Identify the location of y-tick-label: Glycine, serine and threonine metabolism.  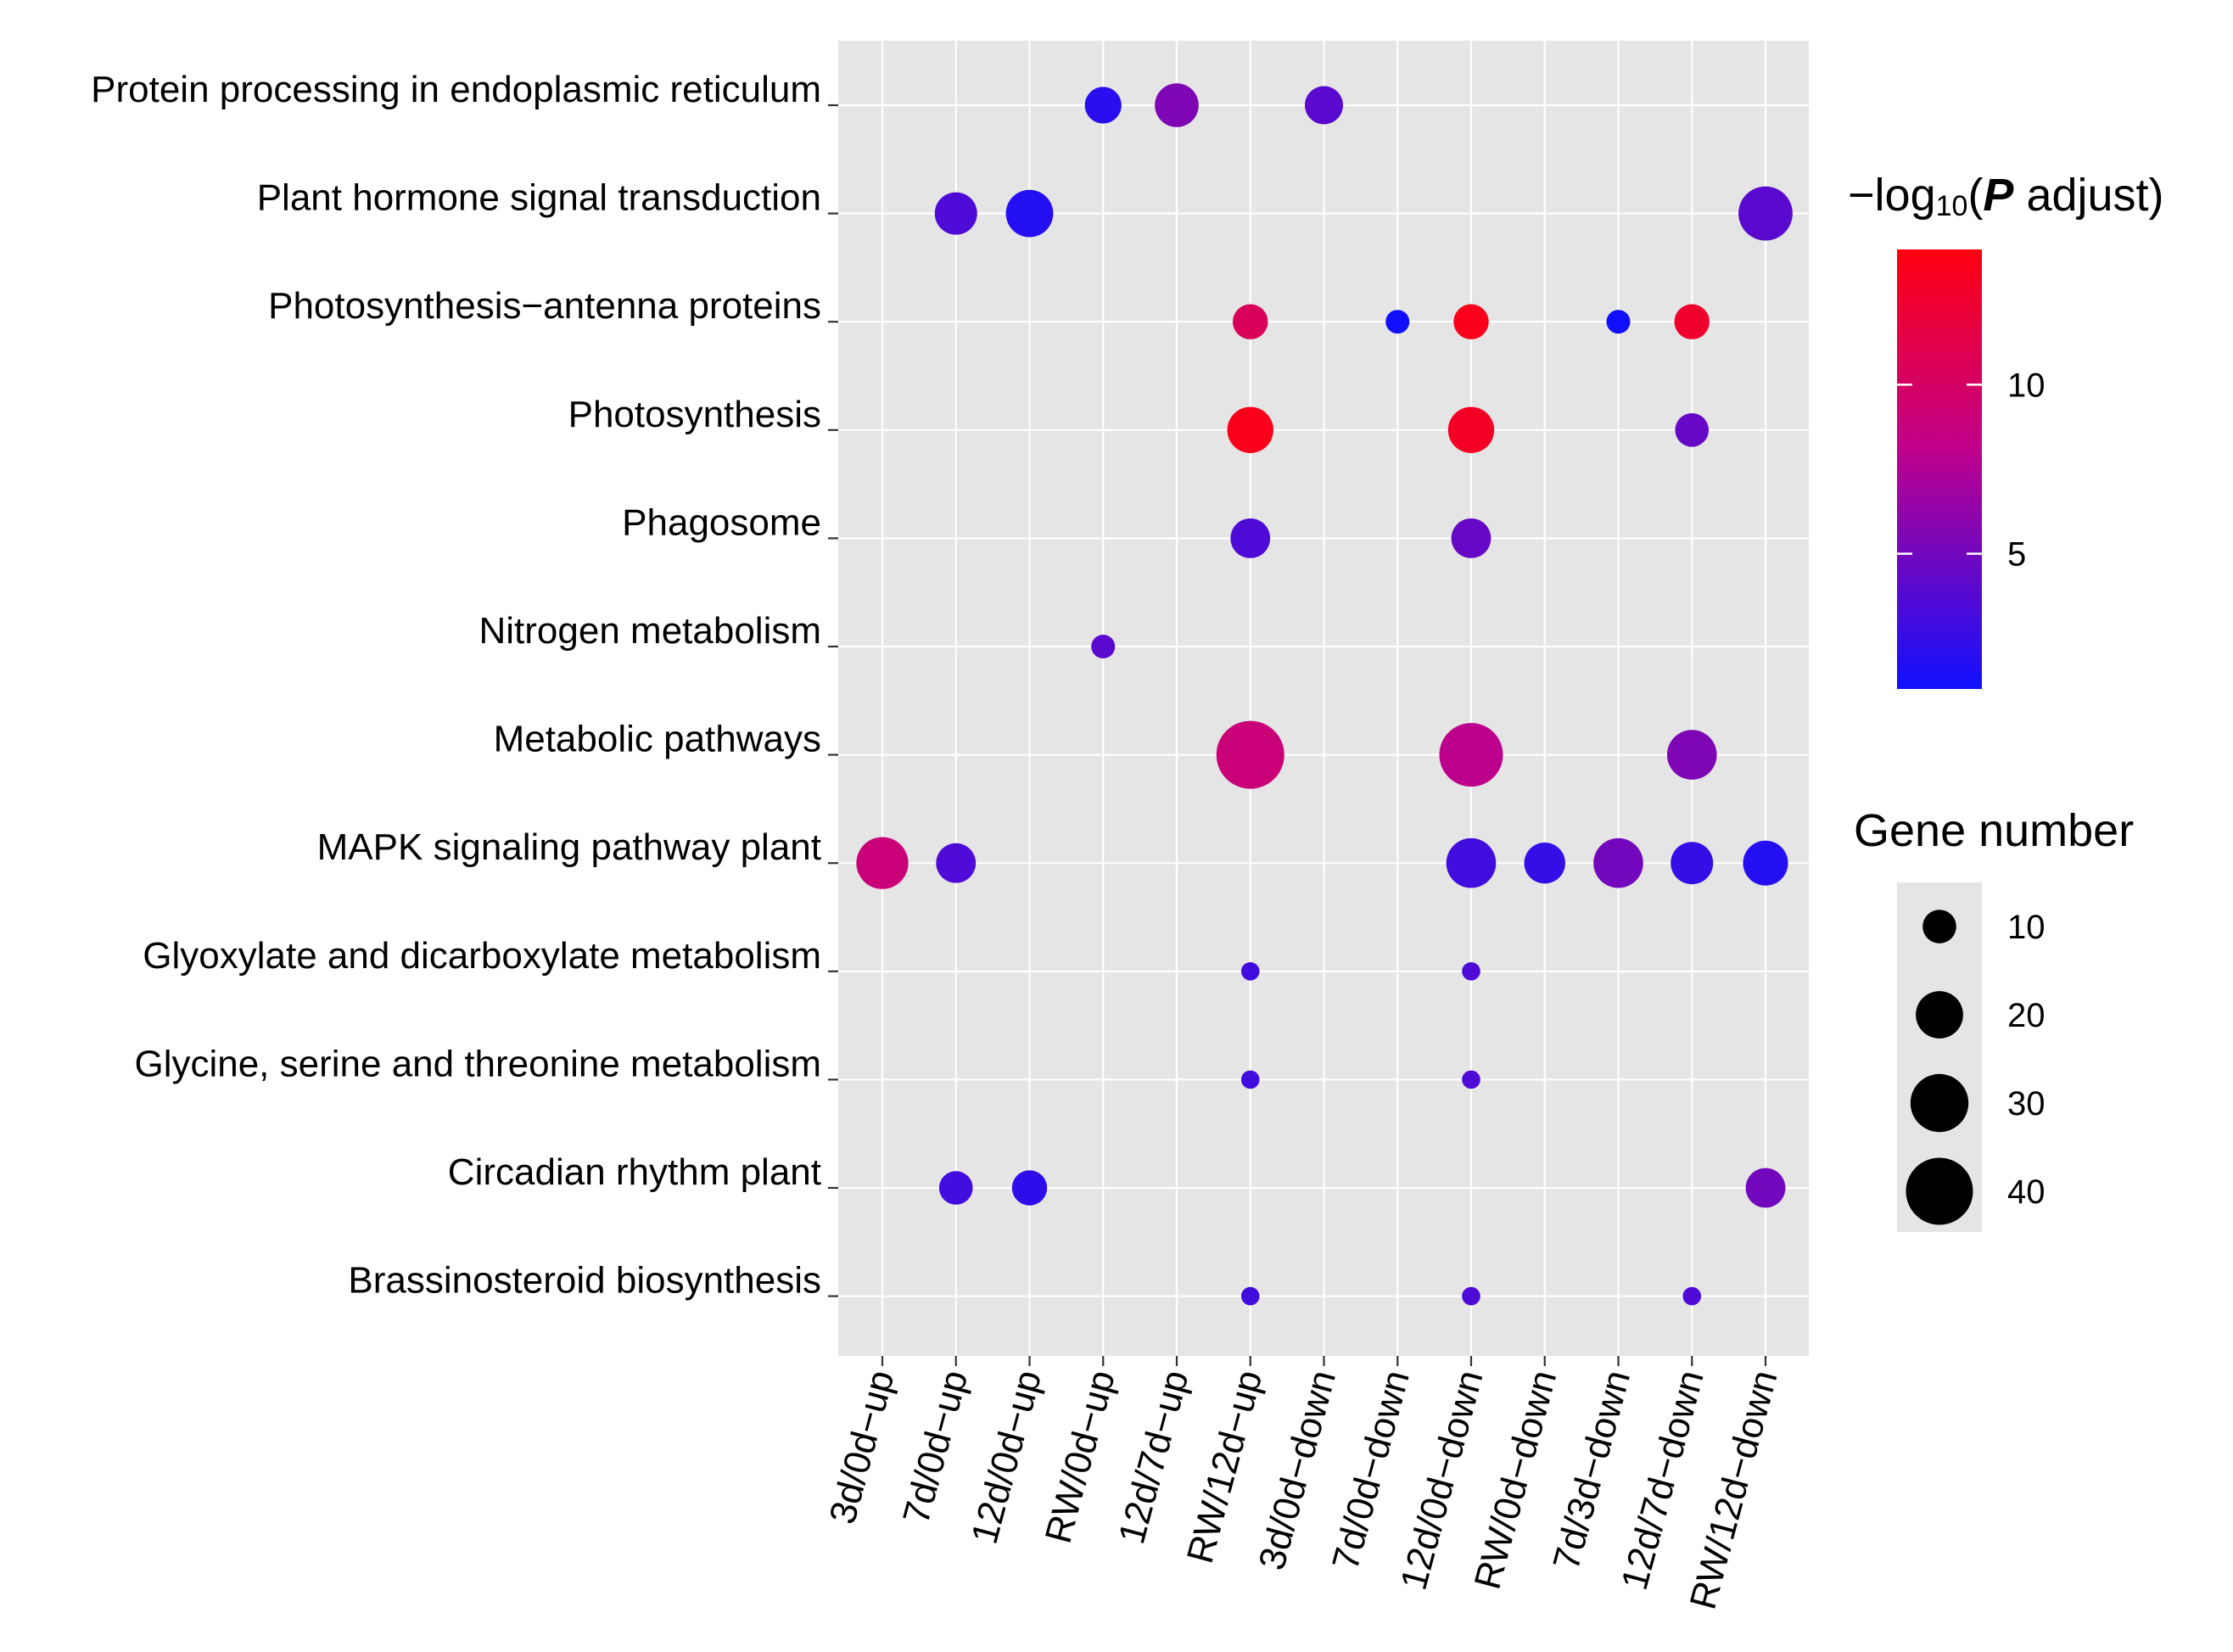
(478, 1063).